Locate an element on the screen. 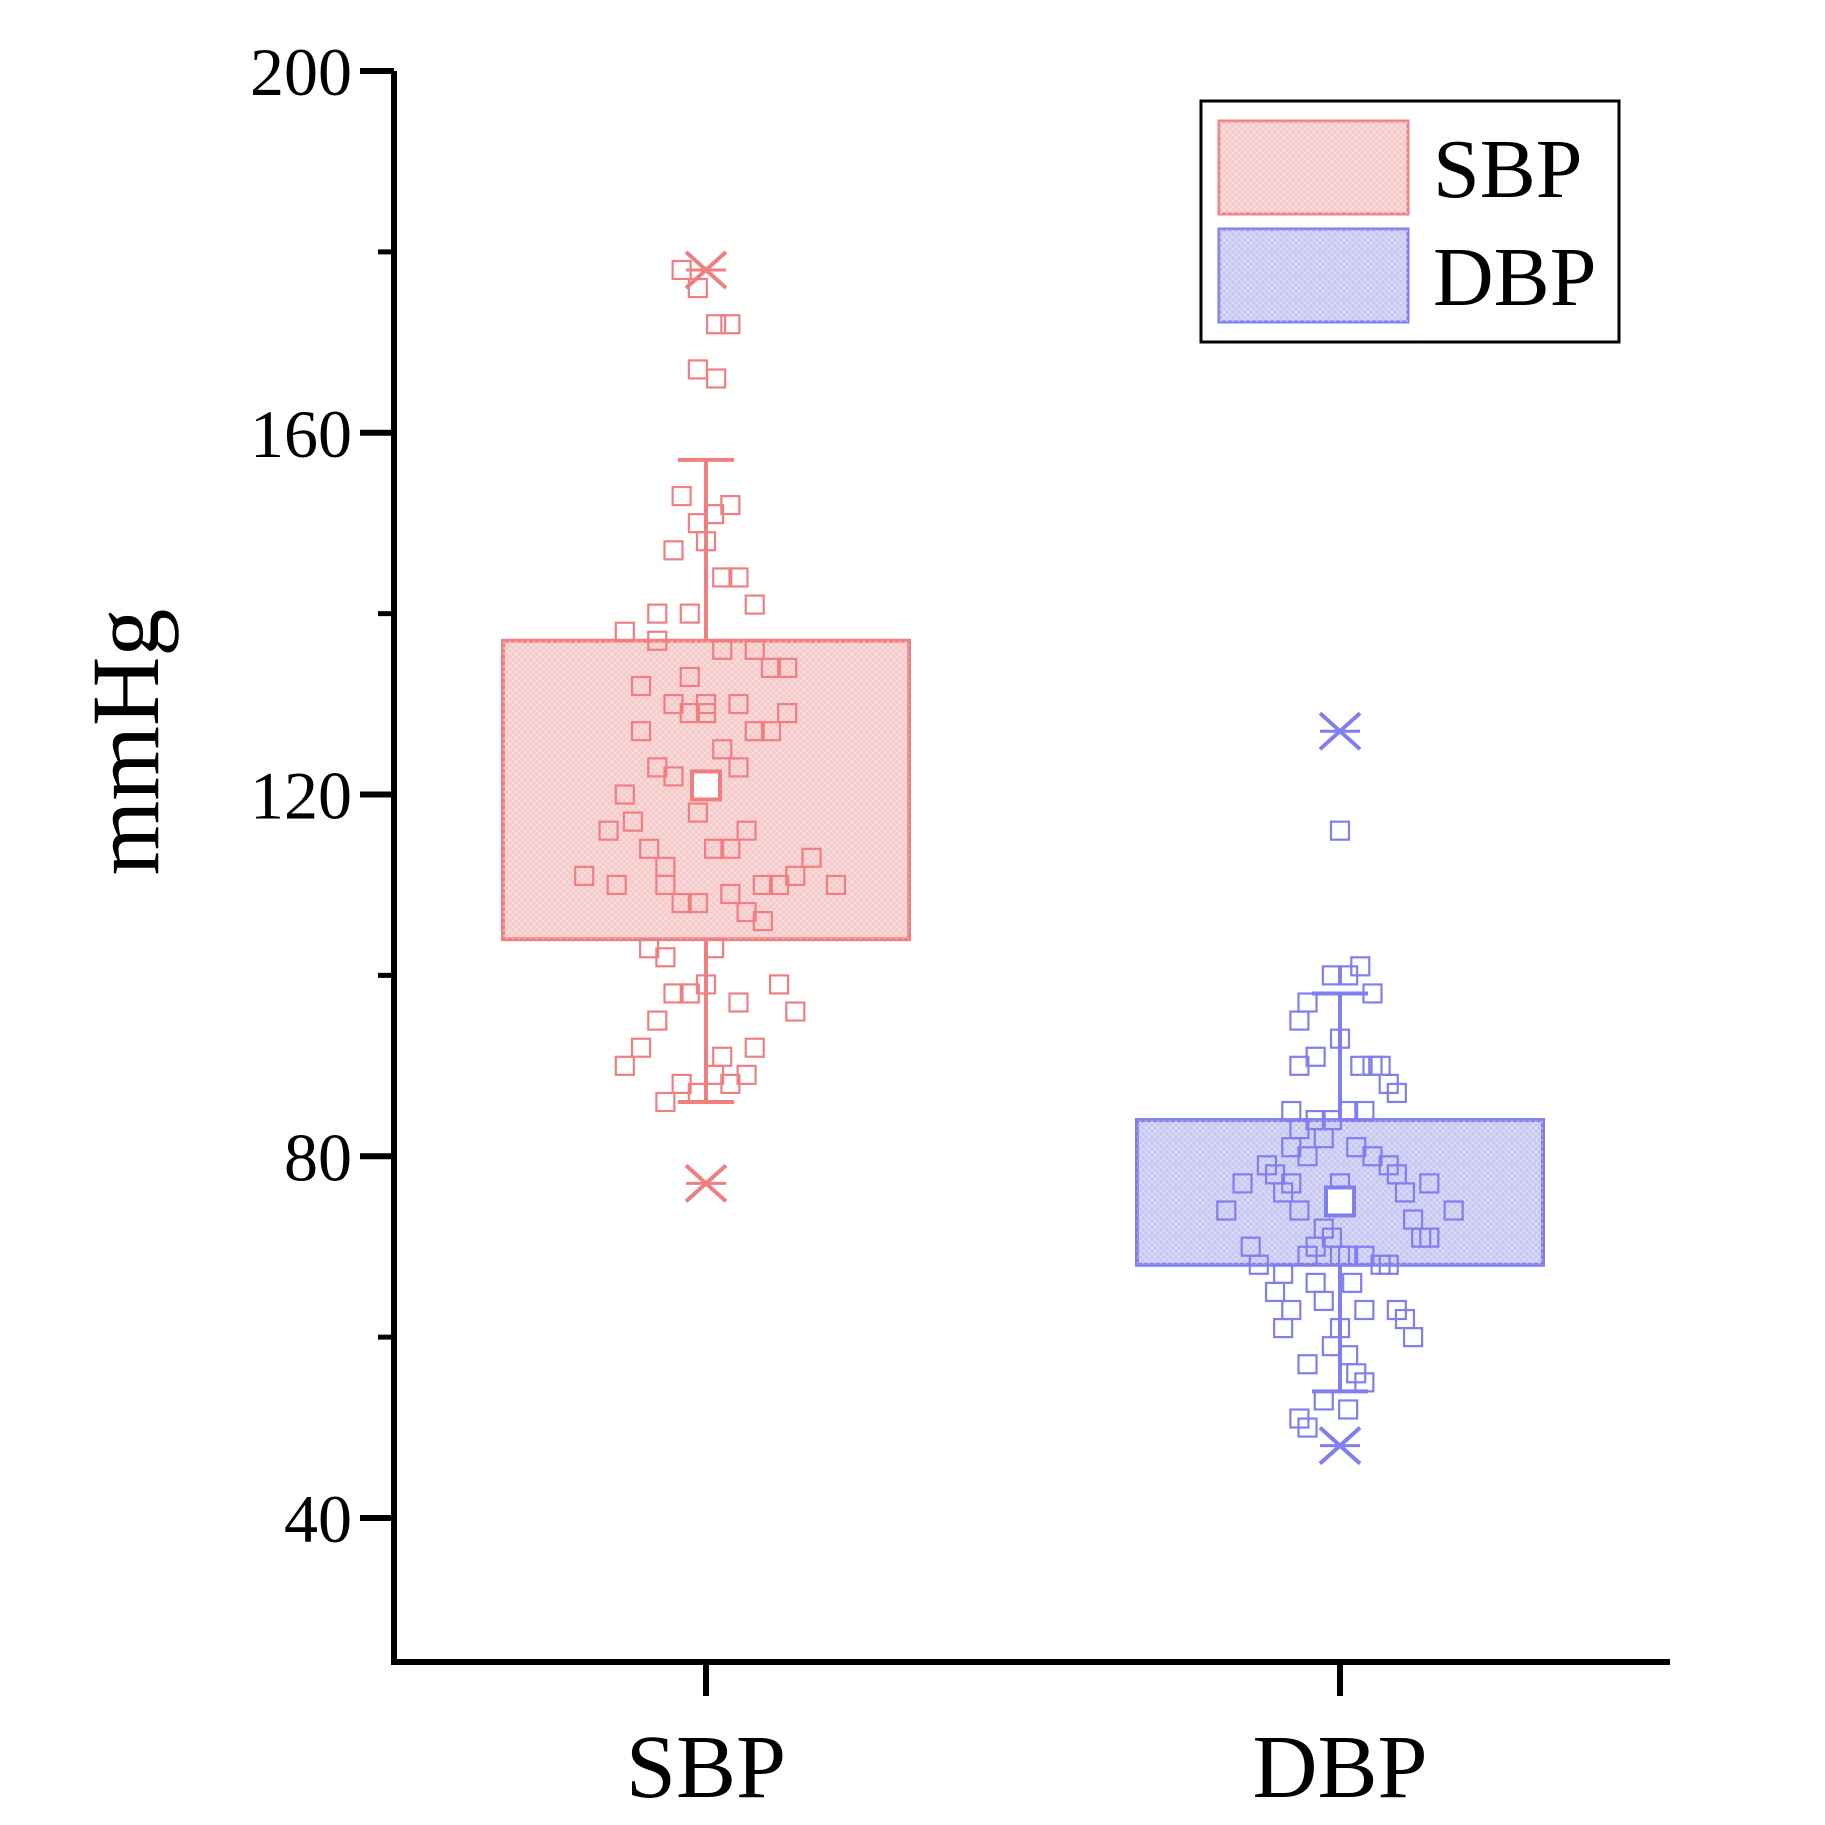 Image resolution: width=1825 pixels, height=1825 pixels. legend-hatch-sbp is located at coordinates (1313, 167).